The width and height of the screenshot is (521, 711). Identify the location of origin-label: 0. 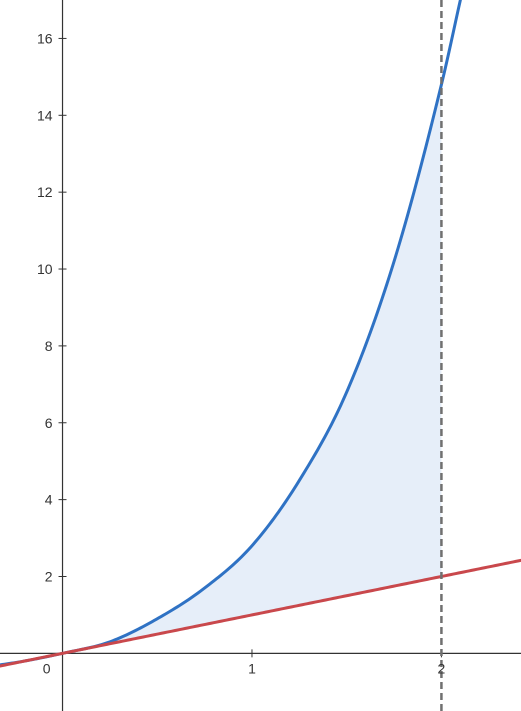
(47, 668).